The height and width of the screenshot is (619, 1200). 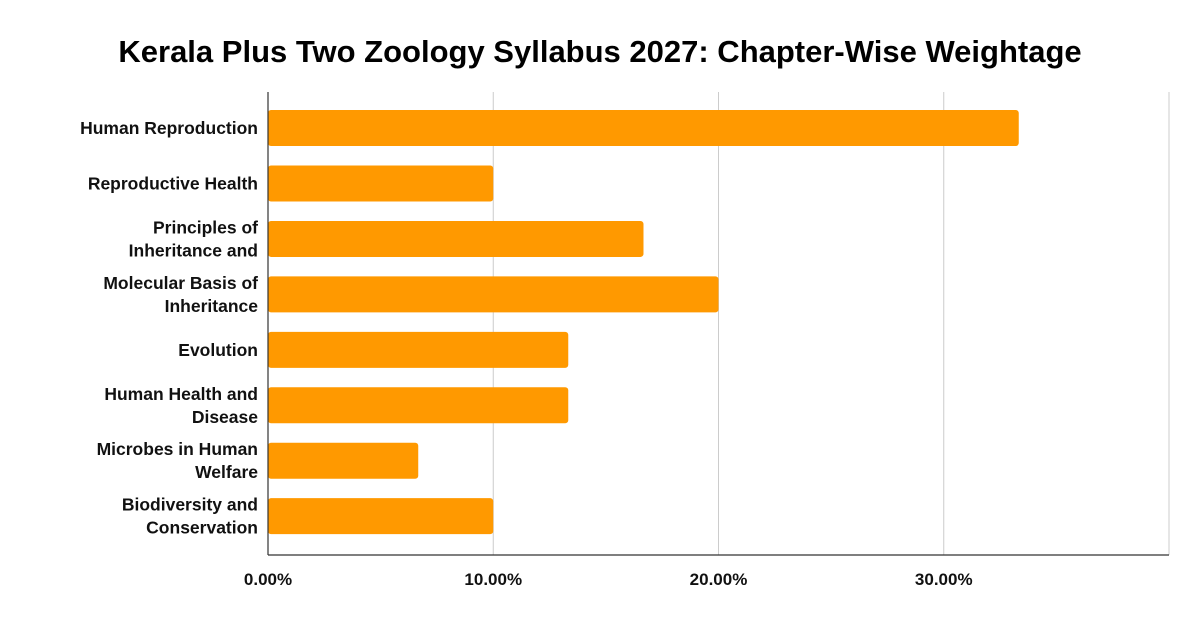 I want to click on category-label: Molecular Basis of Inheritance, so click(x=180, y=294).